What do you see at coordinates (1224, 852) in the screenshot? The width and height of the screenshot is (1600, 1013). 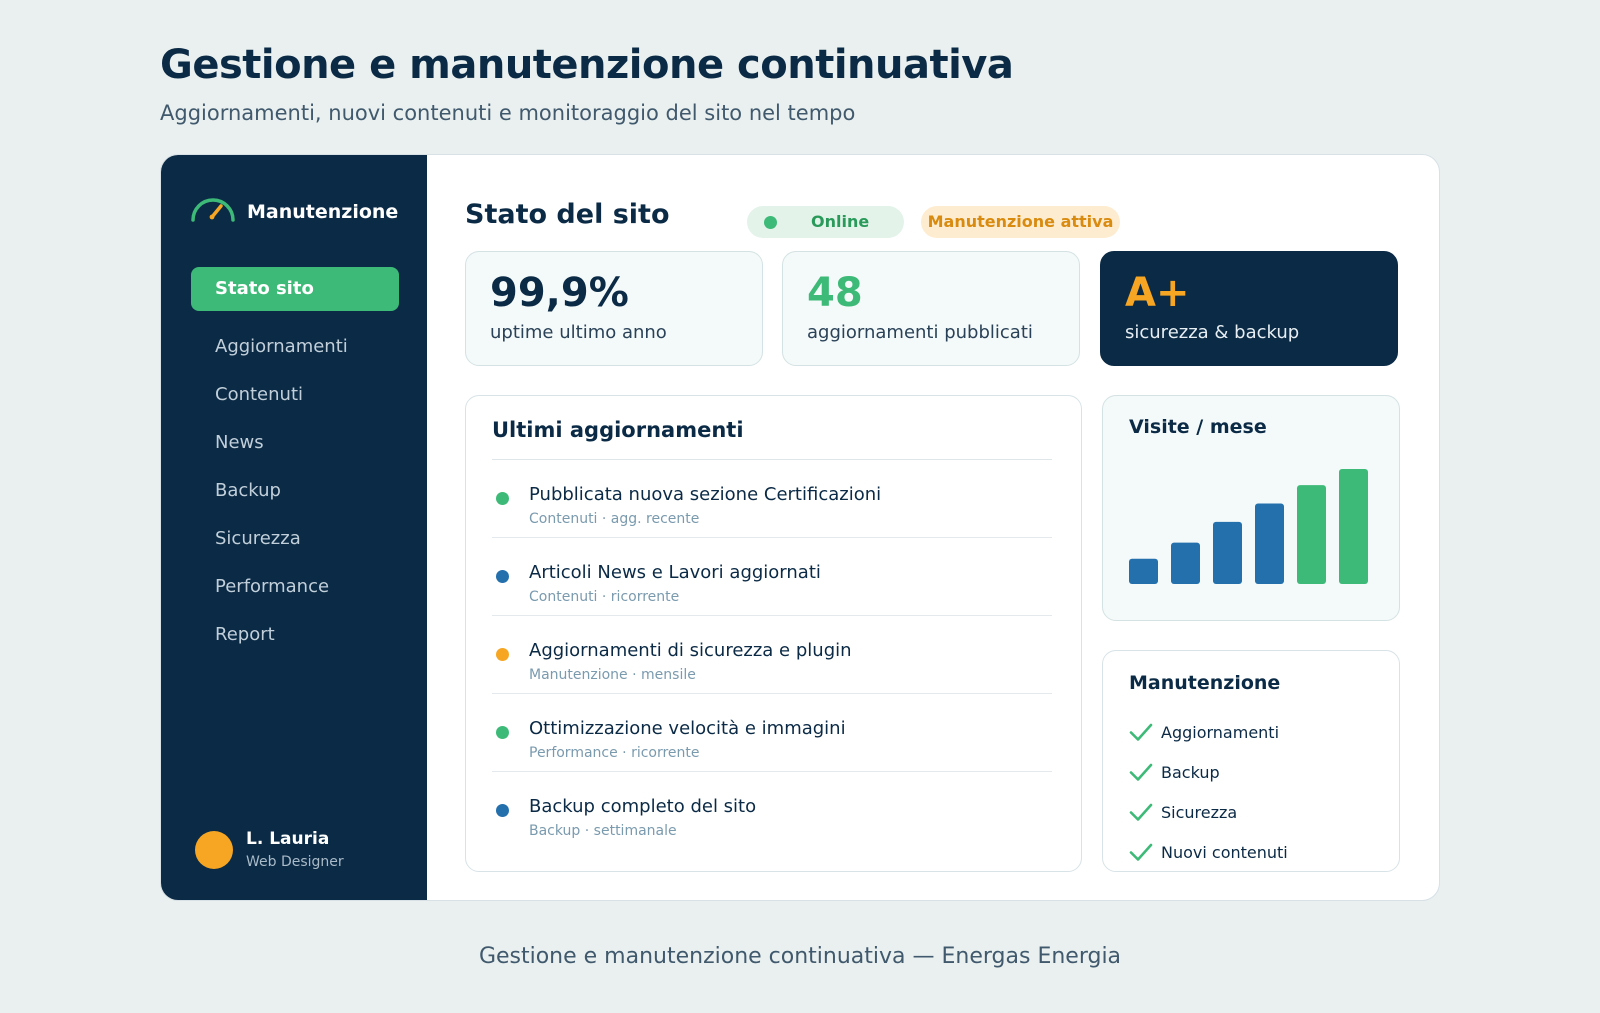 I see `checklist-label: Nuovi contenuti` at bounding box center [1224, 852].